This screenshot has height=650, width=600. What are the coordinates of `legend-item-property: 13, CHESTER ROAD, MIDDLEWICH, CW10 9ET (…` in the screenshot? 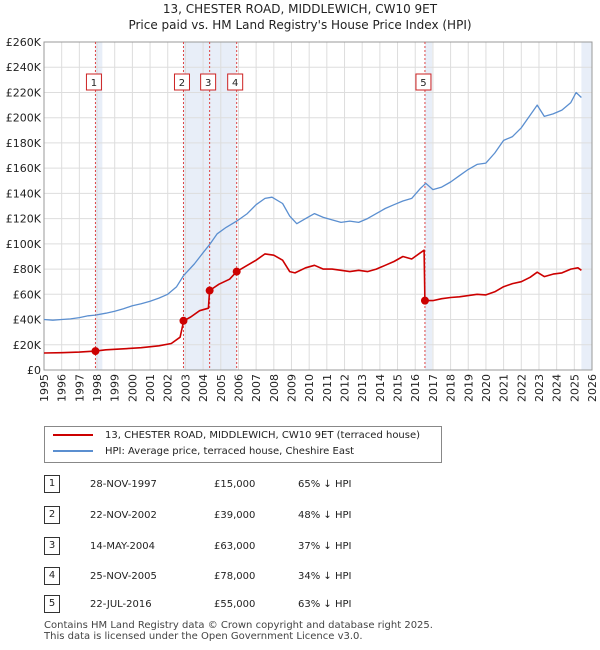 It's located at (236, 436).